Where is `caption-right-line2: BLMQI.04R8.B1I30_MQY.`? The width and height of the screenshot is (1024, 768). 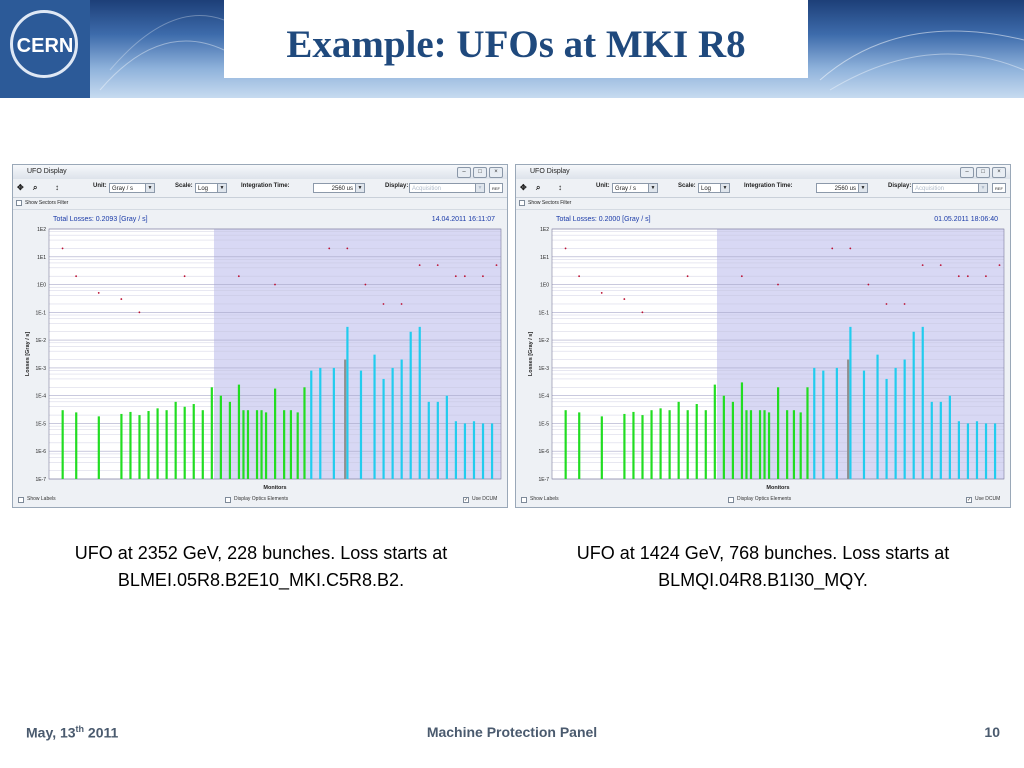
caption-right-line2: BLMQI.04R8.B1I30_MQY. is located at coordinates (763, 580).